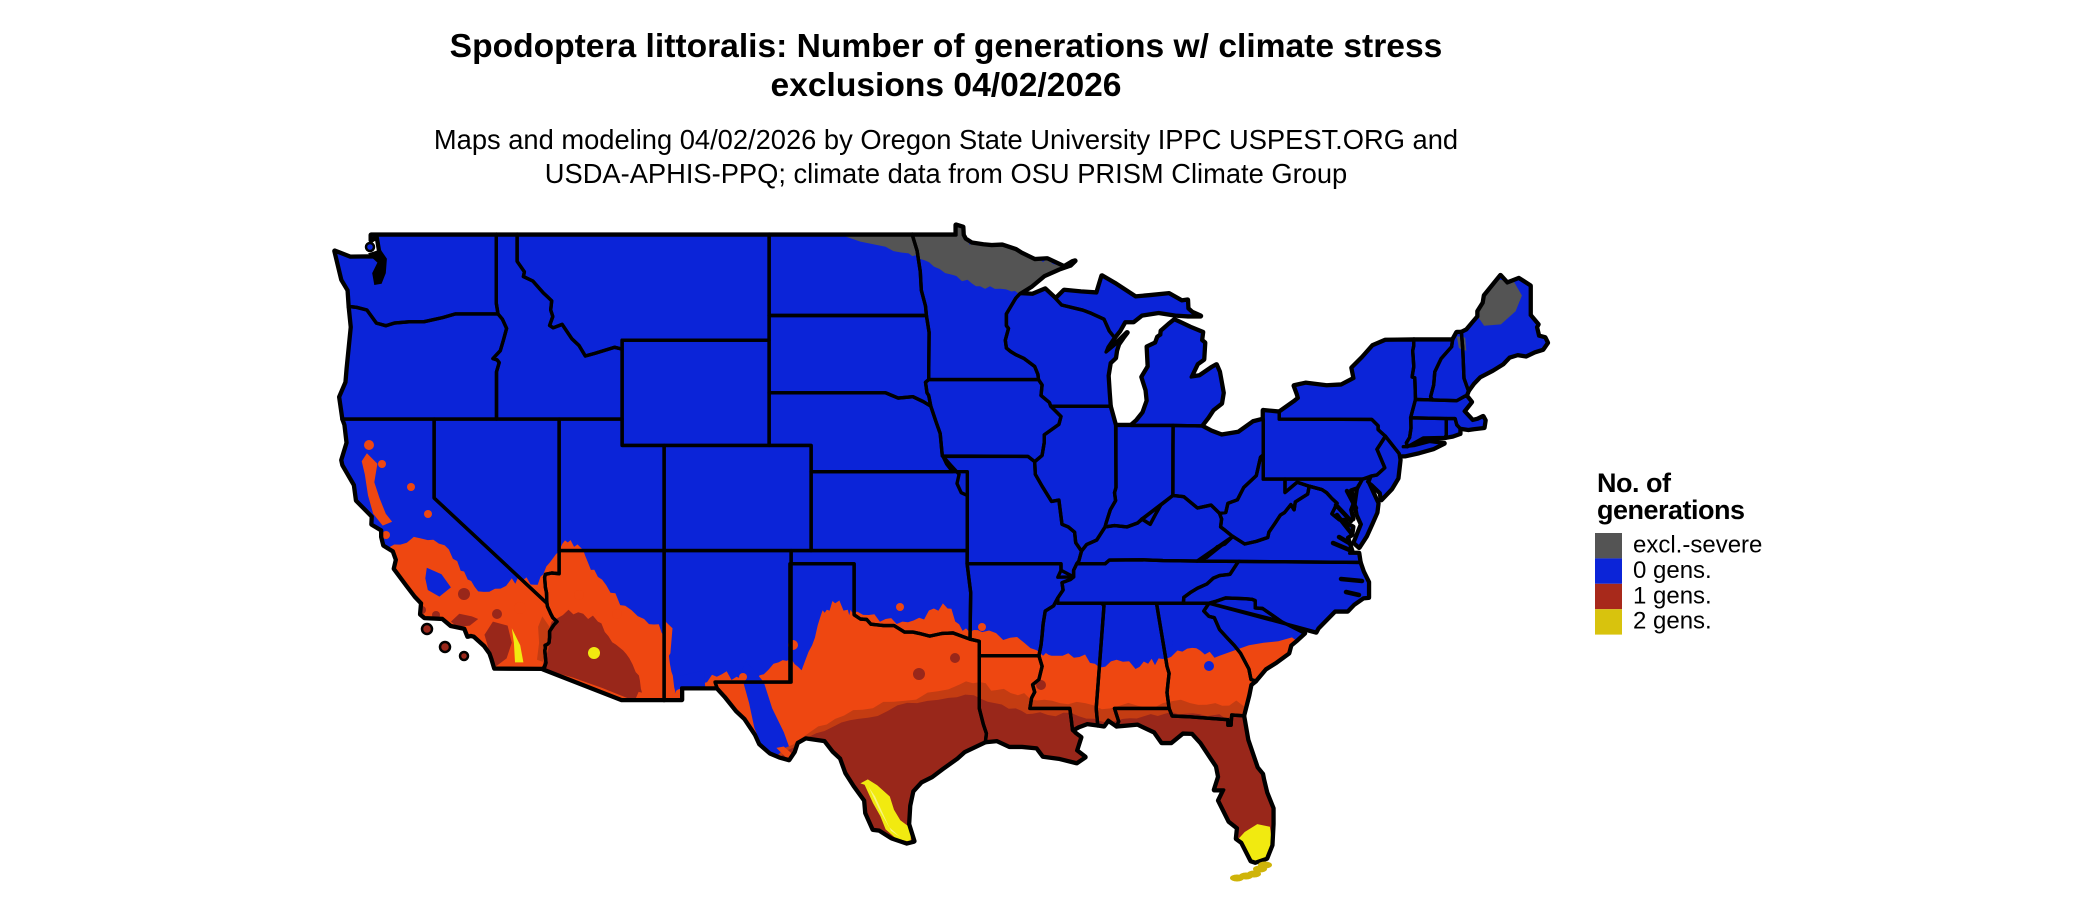 The width and height of the screenshot is (2100, 897). I want to click on svg-text: No. of, so click(1634, 483).